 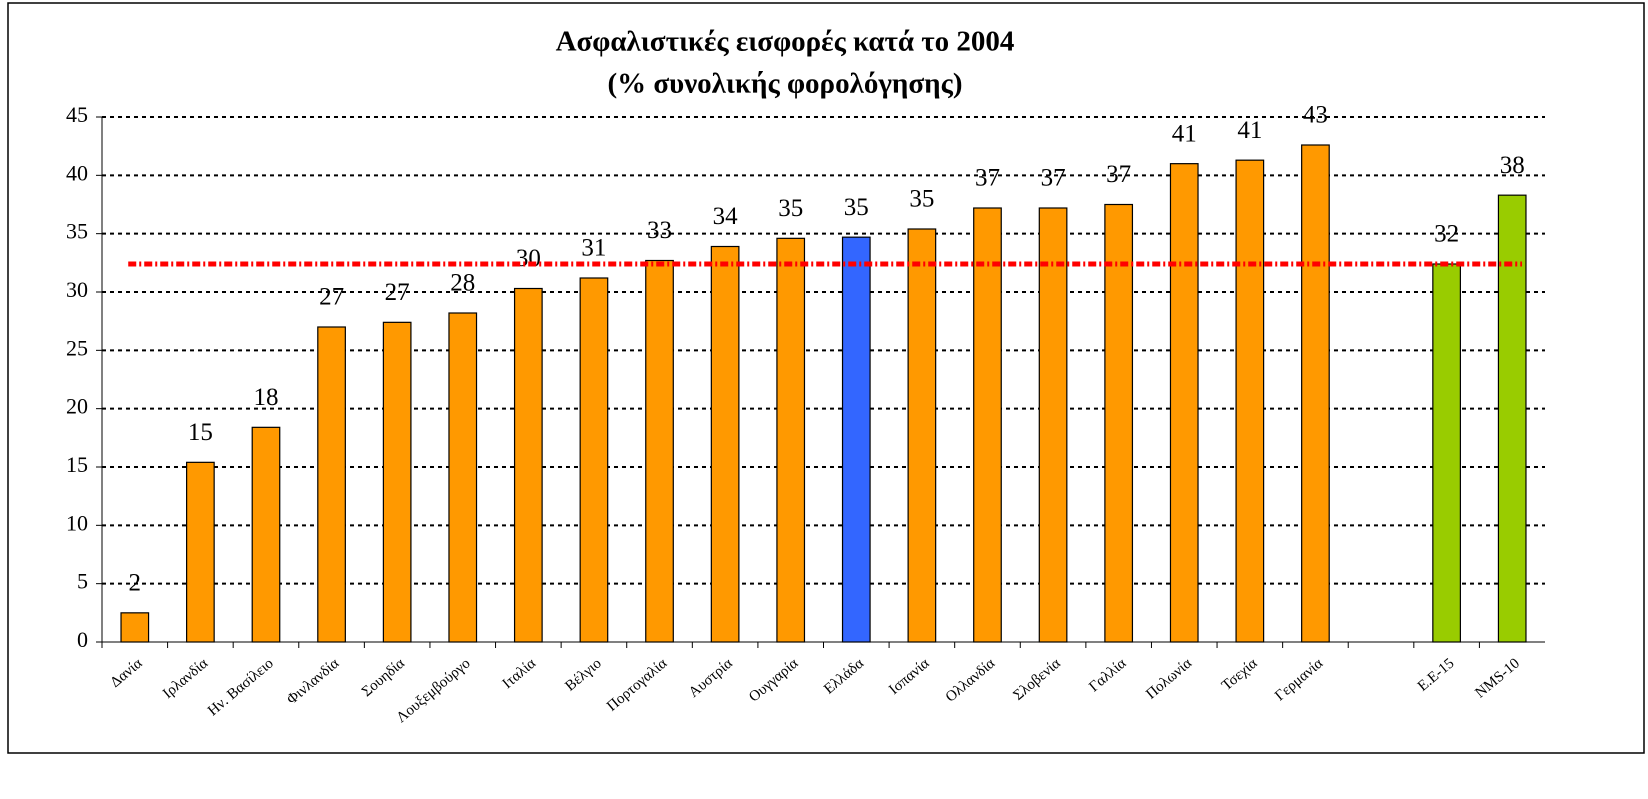 I want to click on y-tick-label: 30, so click(x=77, y=289).